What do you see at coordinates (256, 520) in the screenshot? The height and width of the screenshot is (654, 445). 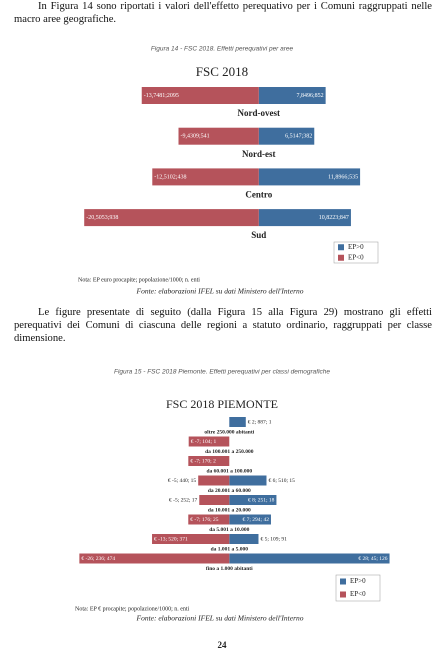 I see `value-label: € 7; 294; 42` at bounding box center [256, 520].